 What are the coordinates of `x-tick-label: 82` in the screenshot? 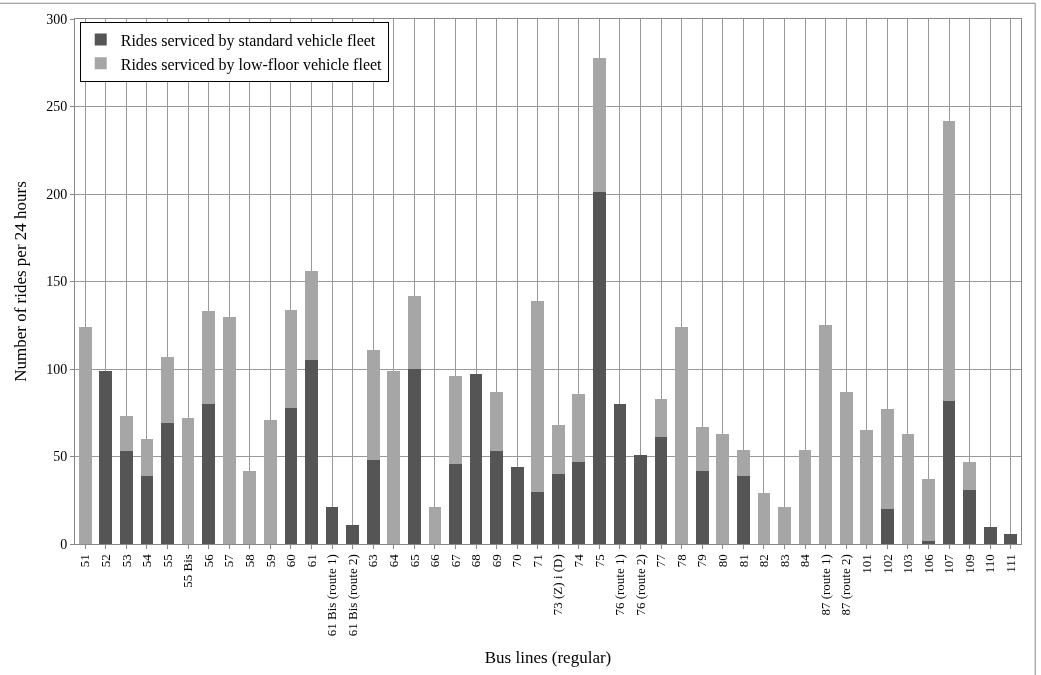 It's located at (764, 561).